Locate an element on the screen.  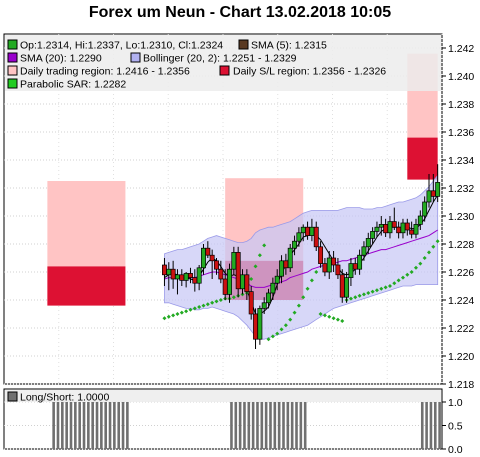
sma20-line is located at coordinates (301, 258).